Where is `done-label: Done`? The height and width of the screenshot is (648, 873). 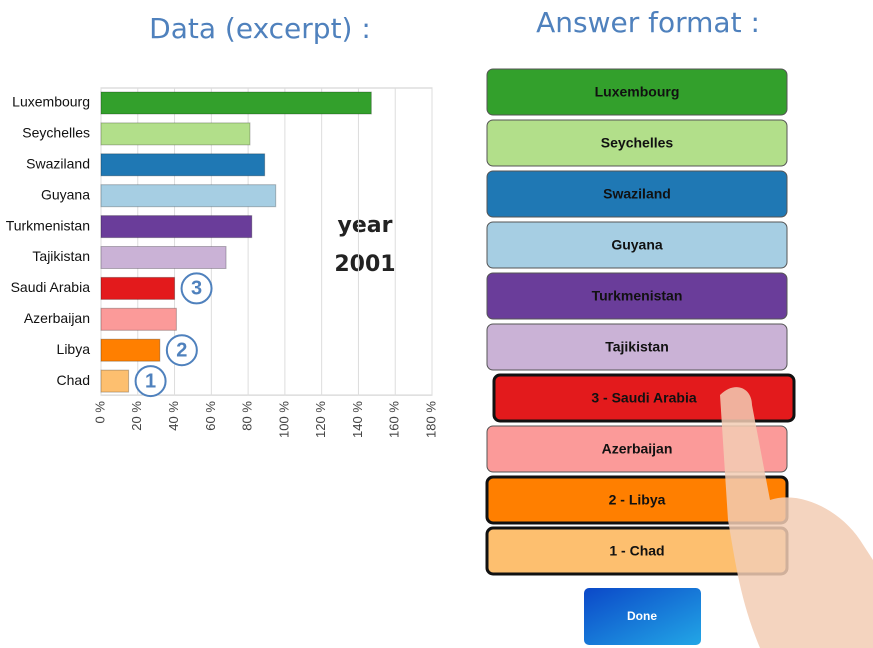
done-label: Done is located at coordinates (642, 616).